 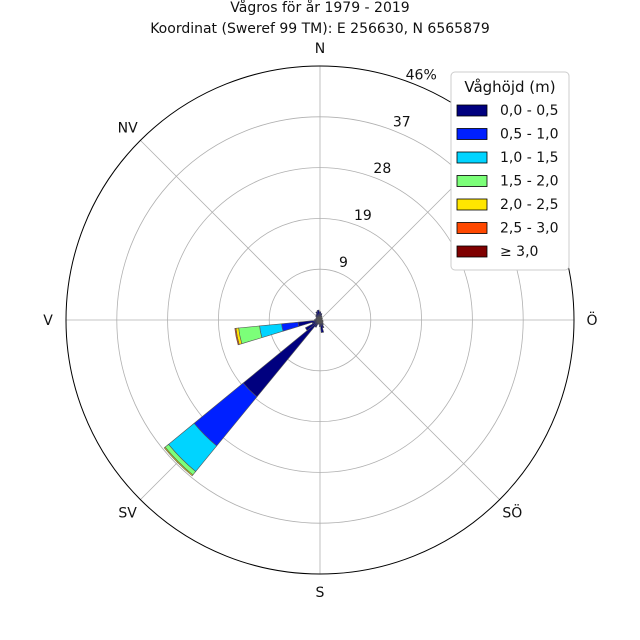 What do you see at coordinates (320, 49) in the screenshot?
I see `direction-label: N` at bounding box center [320, 49].